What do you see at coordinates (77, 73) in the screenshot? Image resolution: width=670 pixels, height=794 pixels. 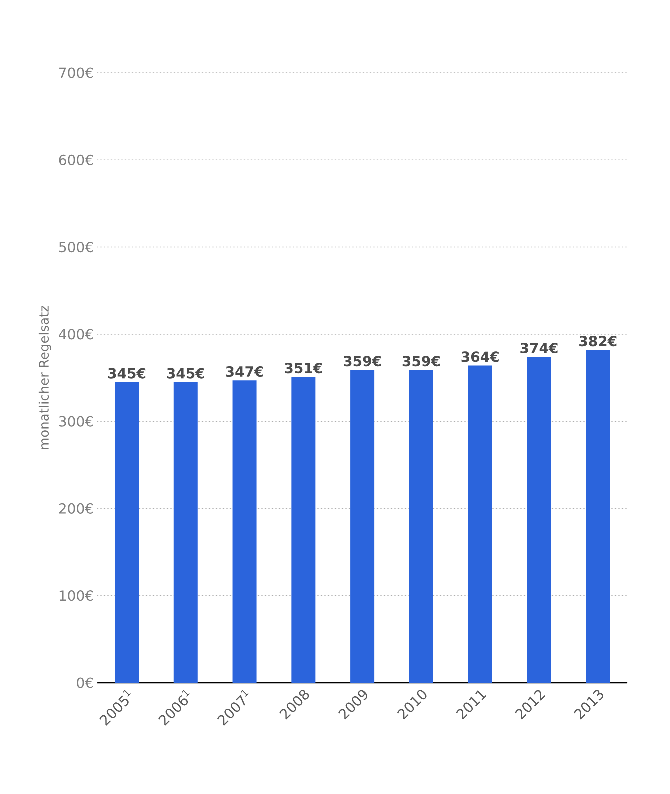 I see `y-tick-label: 700€` at bounding box center [77, 73].